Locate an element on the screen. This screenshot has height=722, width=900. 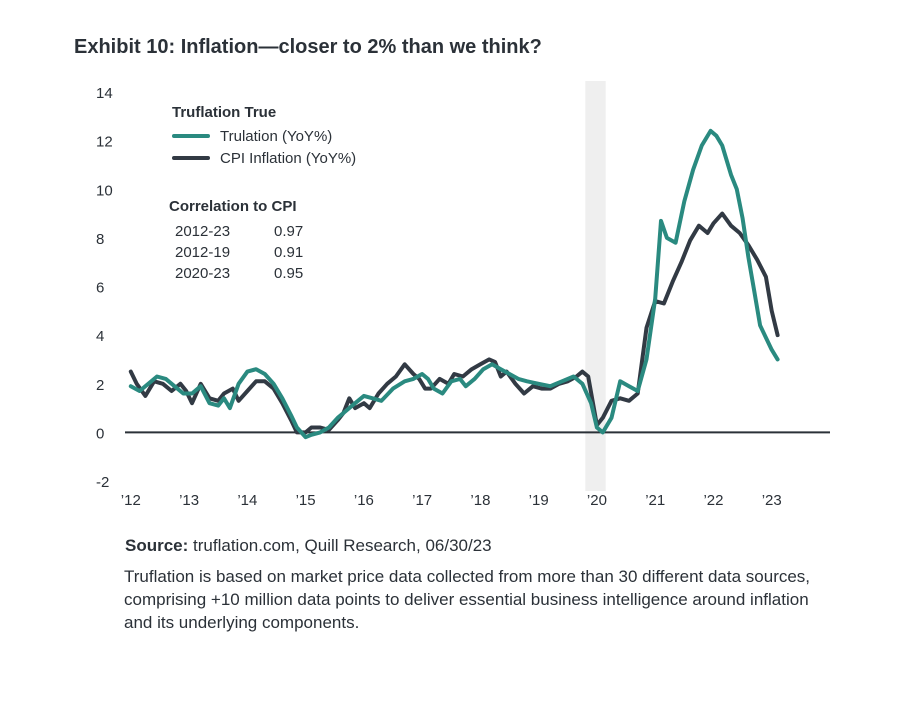
x-tick-label: ’18 is located at coordinates (480, 500).